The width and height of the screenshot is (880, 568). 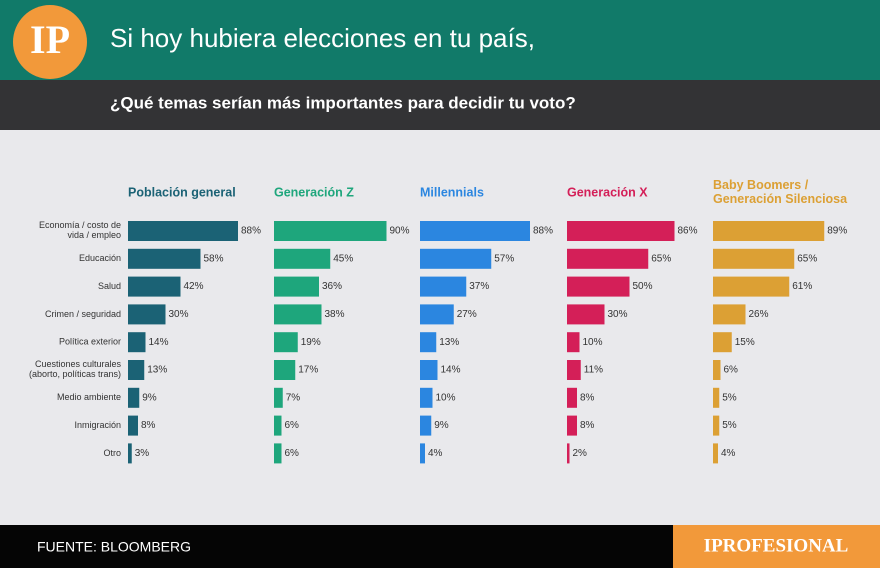 What do you see at coordinates (97, 425) in the screenshot?
I see `category-label: Inmigración` at bounding box center [97, 425].